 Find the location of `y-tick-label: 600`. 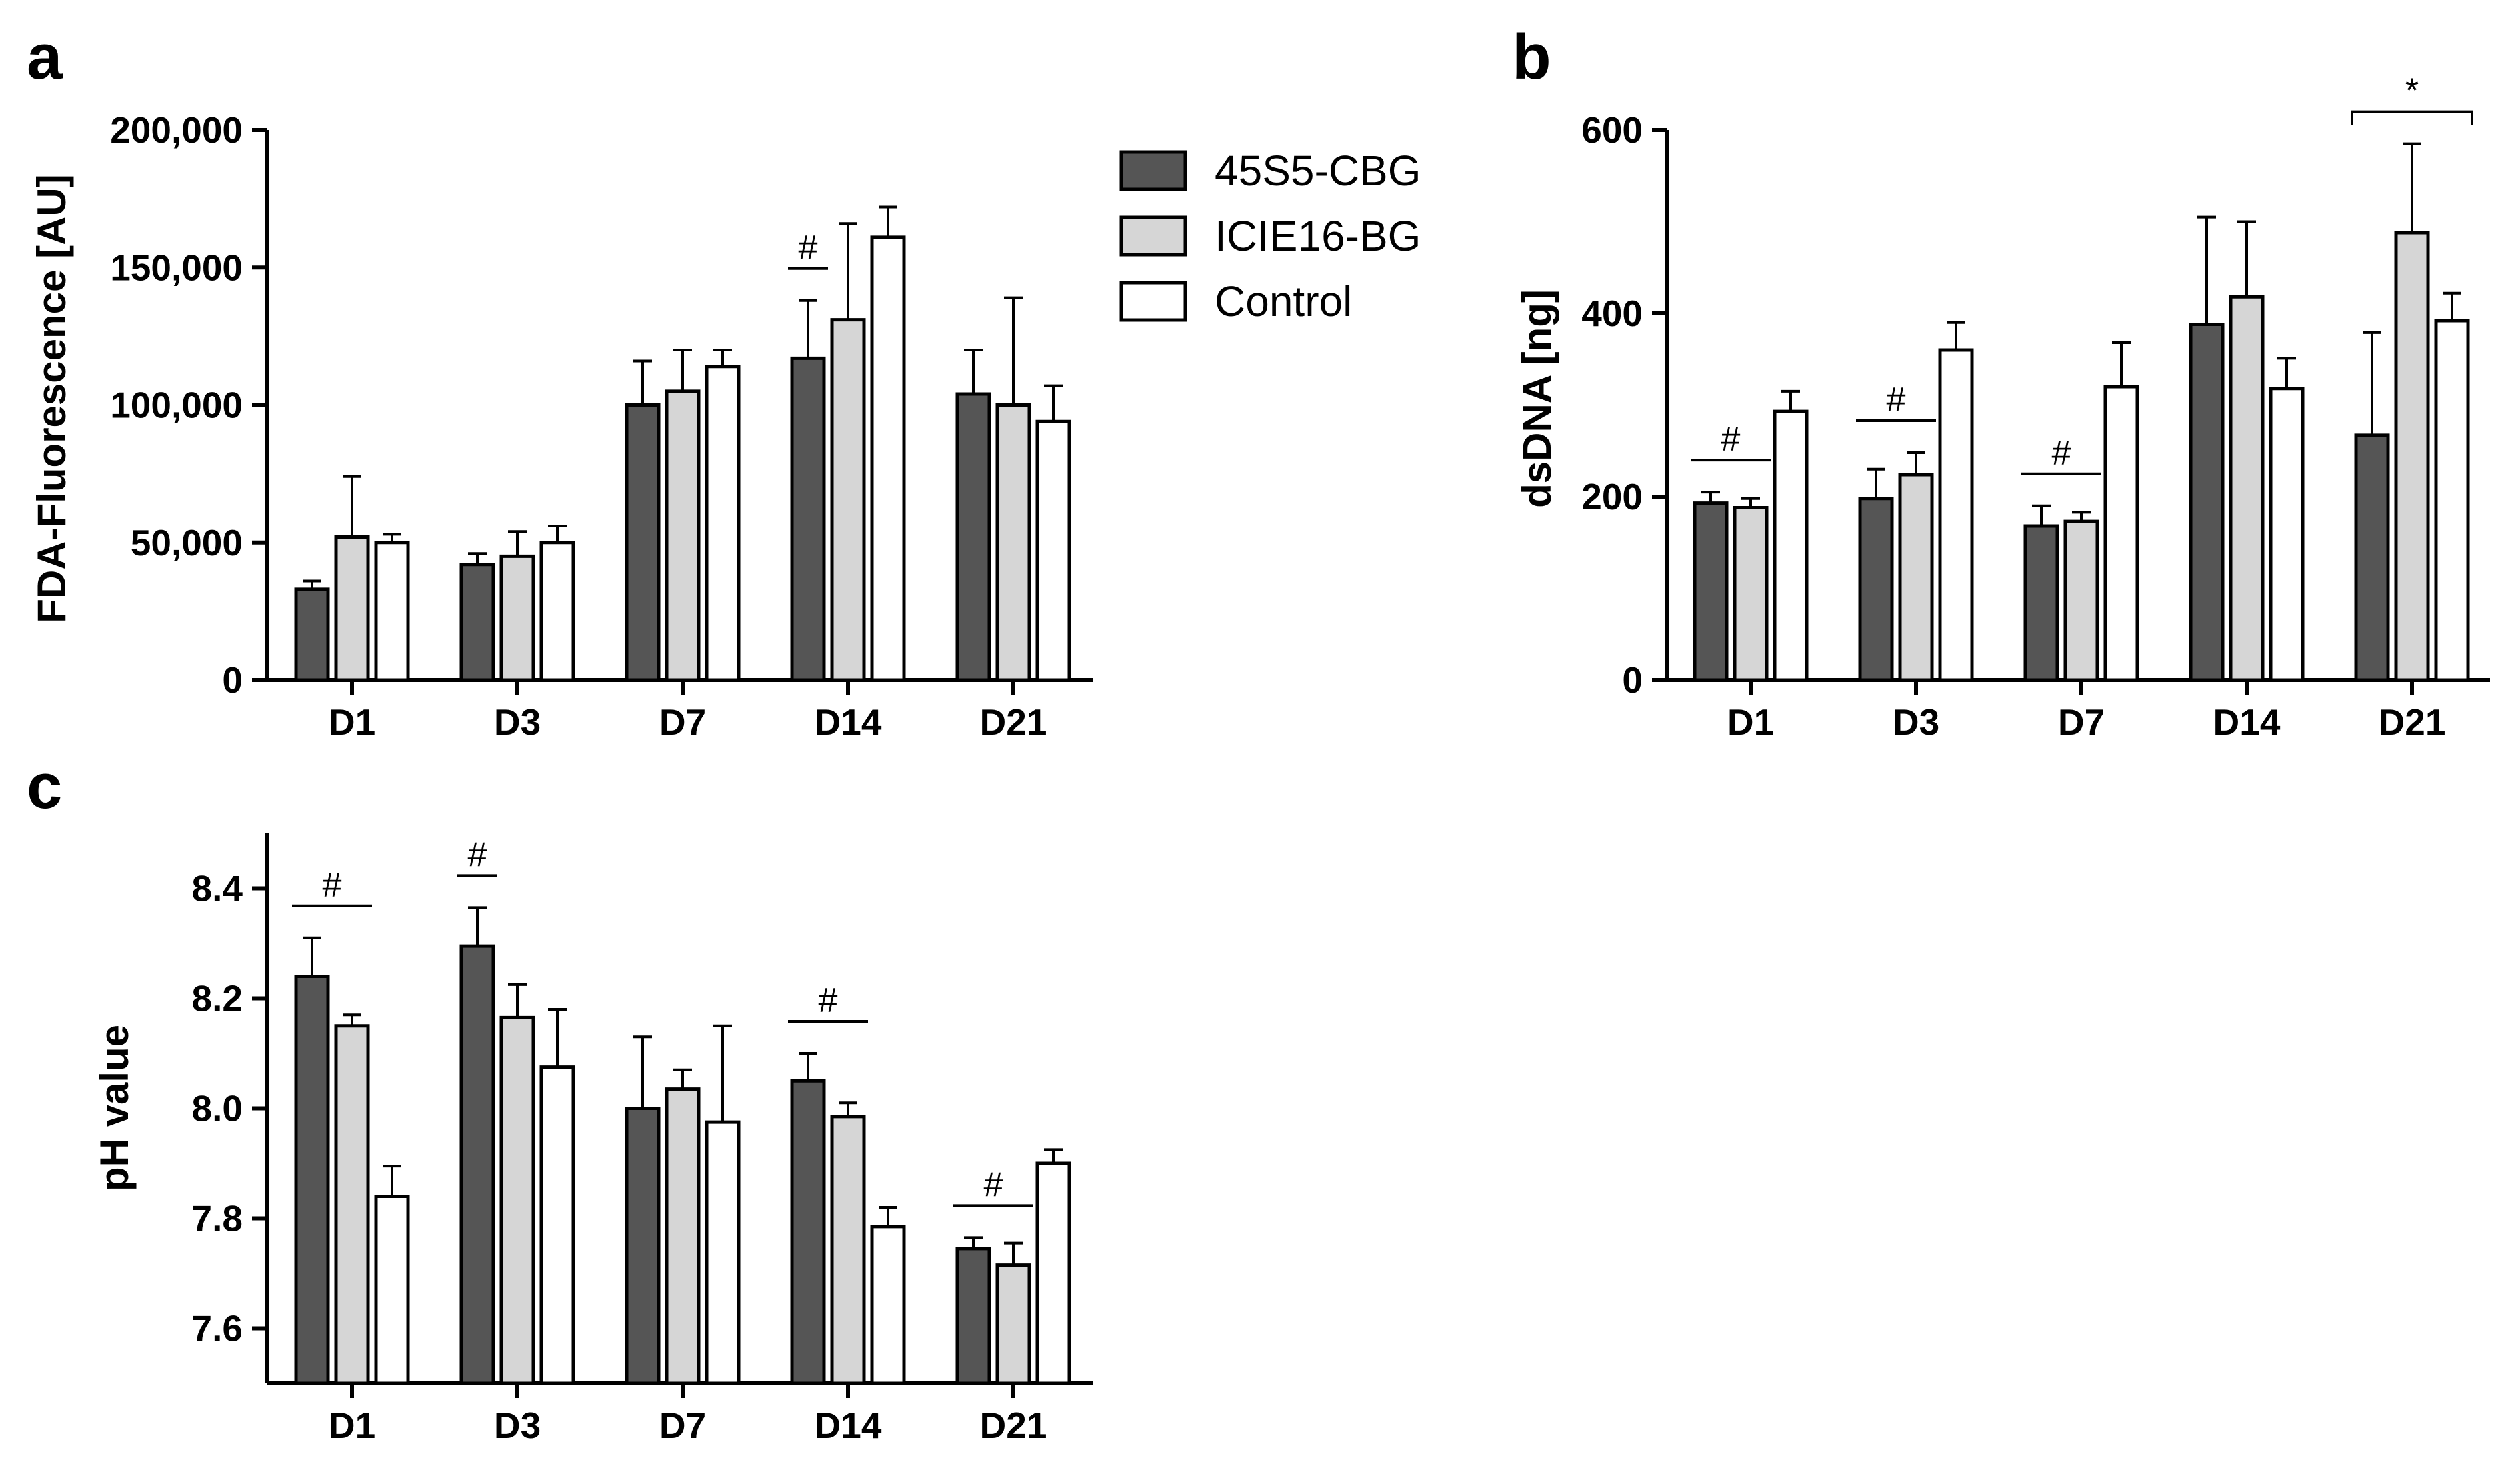

y-tick-label: 600 is located at coordinates (1612, 130).